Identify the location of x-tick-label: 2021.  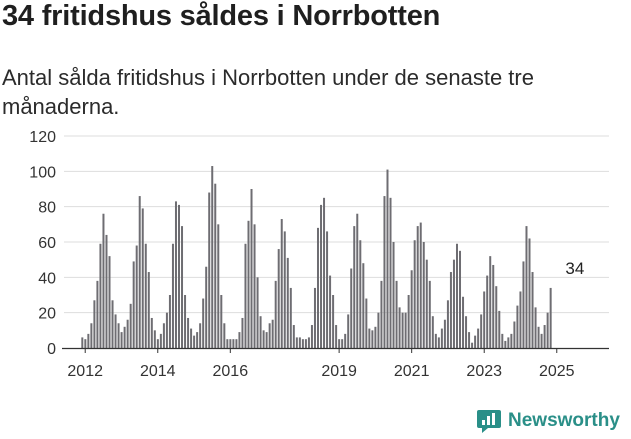
(412, 371).